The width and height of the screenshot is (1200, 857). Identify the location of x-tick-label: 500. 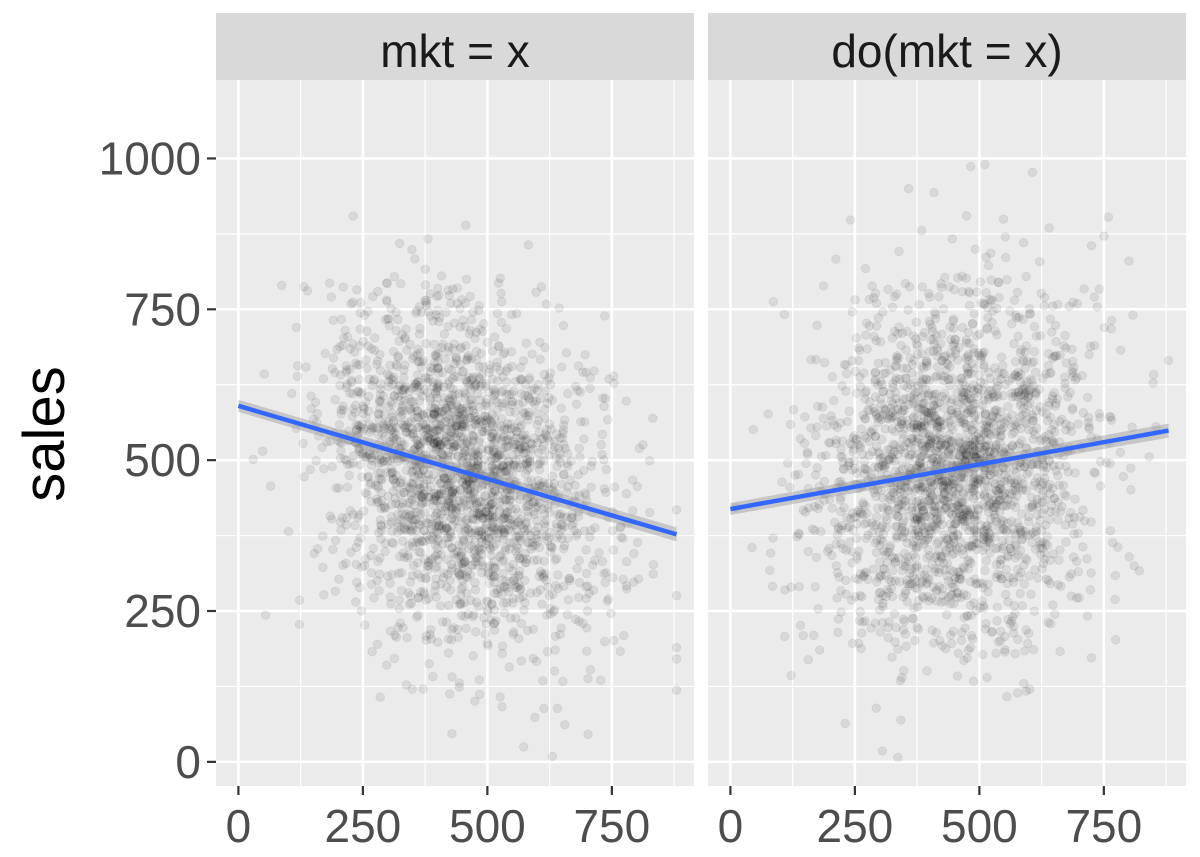
(487, 826).